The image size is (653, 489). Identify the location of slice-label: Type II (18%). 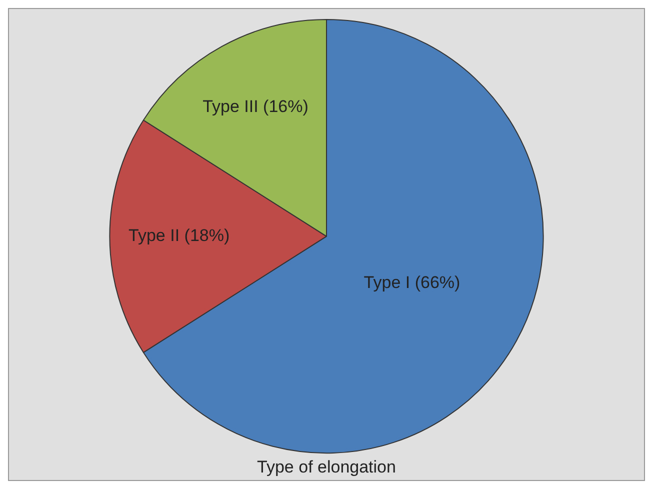
(179, 235).